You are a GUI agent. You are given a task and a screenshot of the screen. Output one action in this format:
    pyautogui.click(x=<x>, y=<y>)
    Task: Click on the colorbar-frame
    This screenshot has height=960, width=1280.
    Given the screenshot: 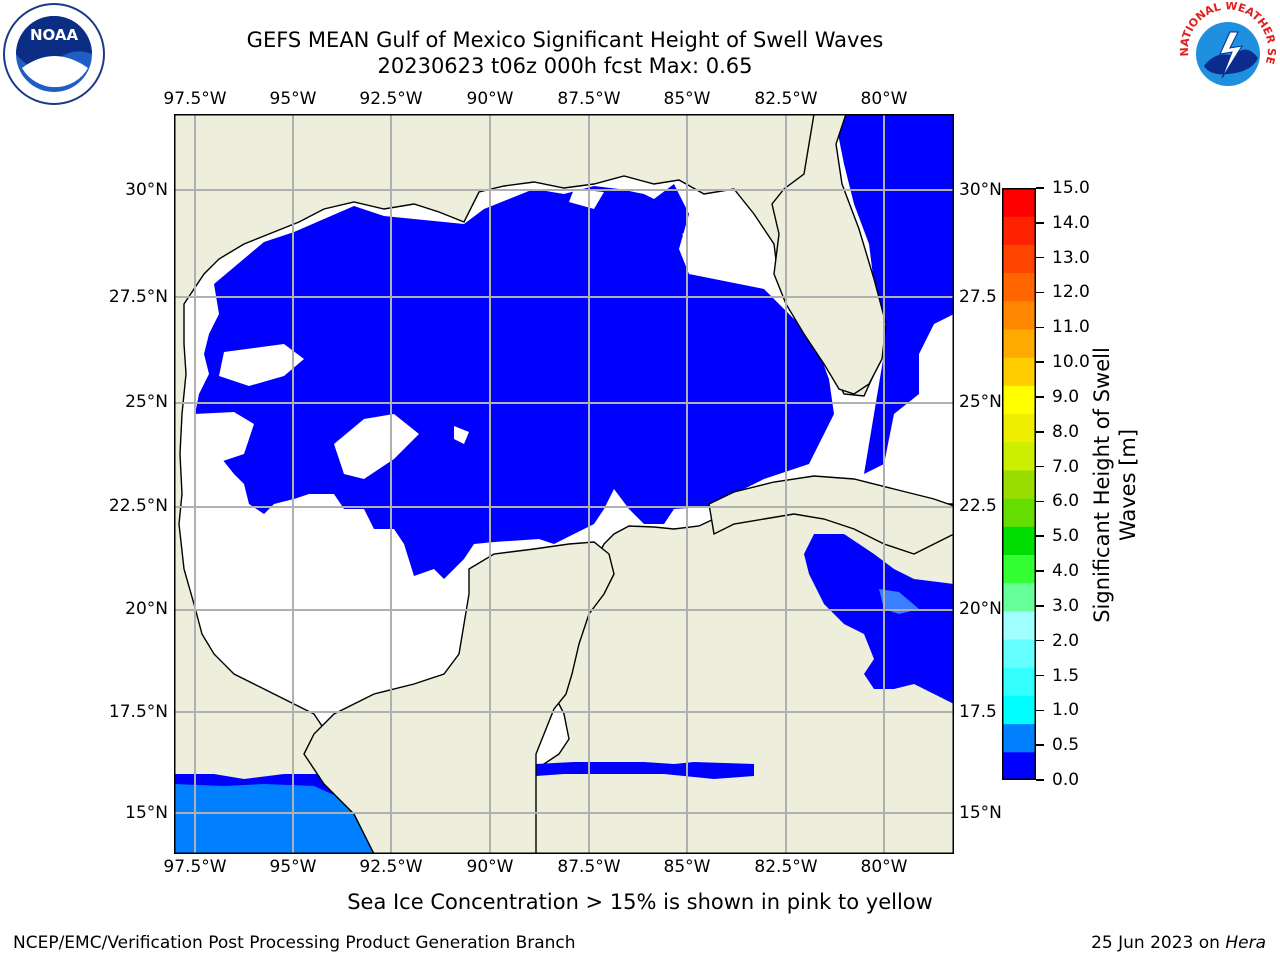 What is the action you would take?
    pyautogui.click(x=1019, y=484)
    